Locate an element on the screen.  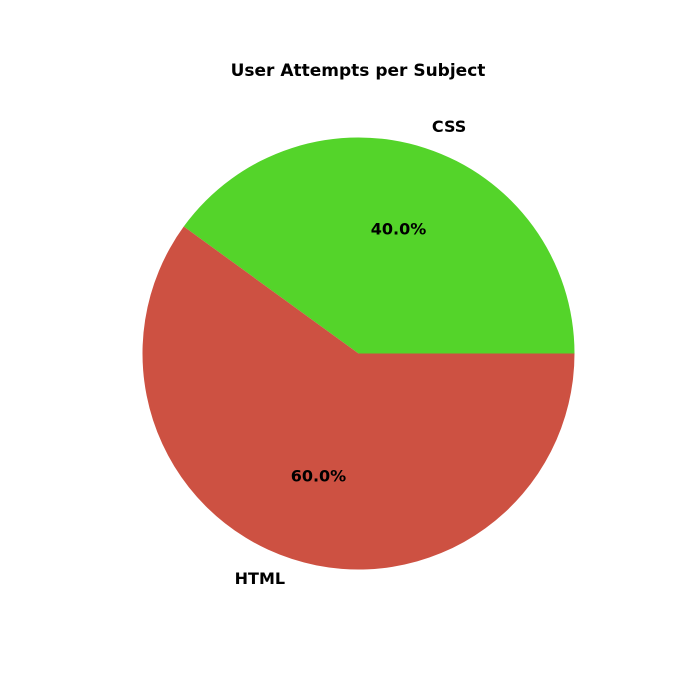
slice-percent-html: 60.0% is located at coordinates (319, 475).